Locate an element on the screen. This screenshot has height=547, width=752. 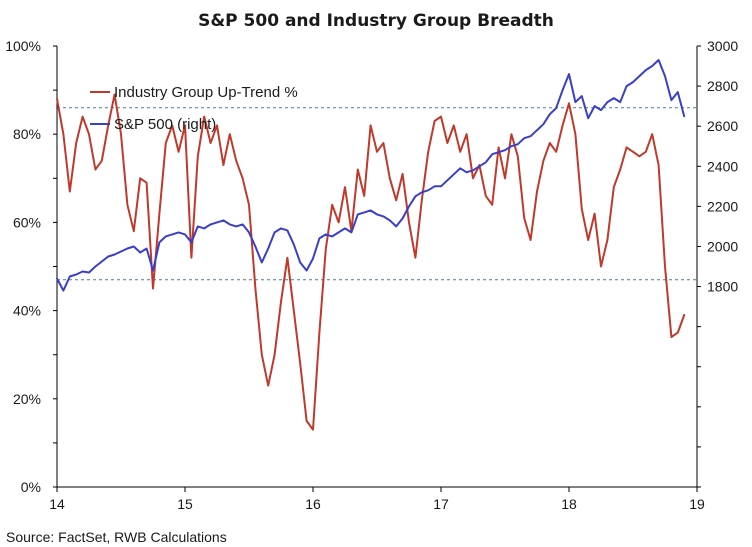
right-tick-label: 2200 is located at coordinates (722, 206).